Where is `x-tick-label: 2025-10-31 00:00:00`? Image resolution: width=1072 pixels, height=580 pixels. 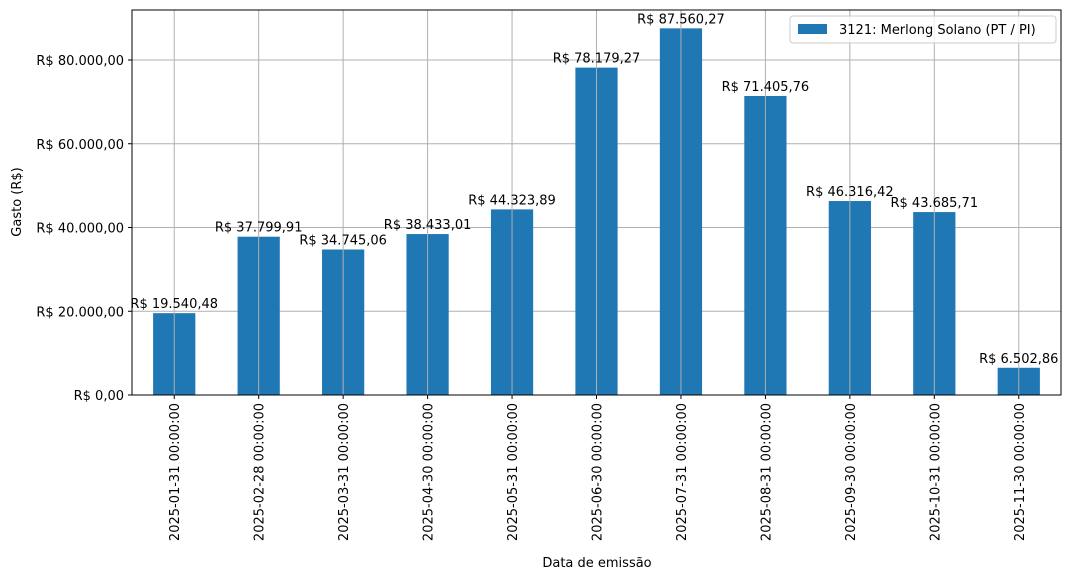
x-tick-label: 2025-10-31 00:00:00 is located at coordinates (935, 472).